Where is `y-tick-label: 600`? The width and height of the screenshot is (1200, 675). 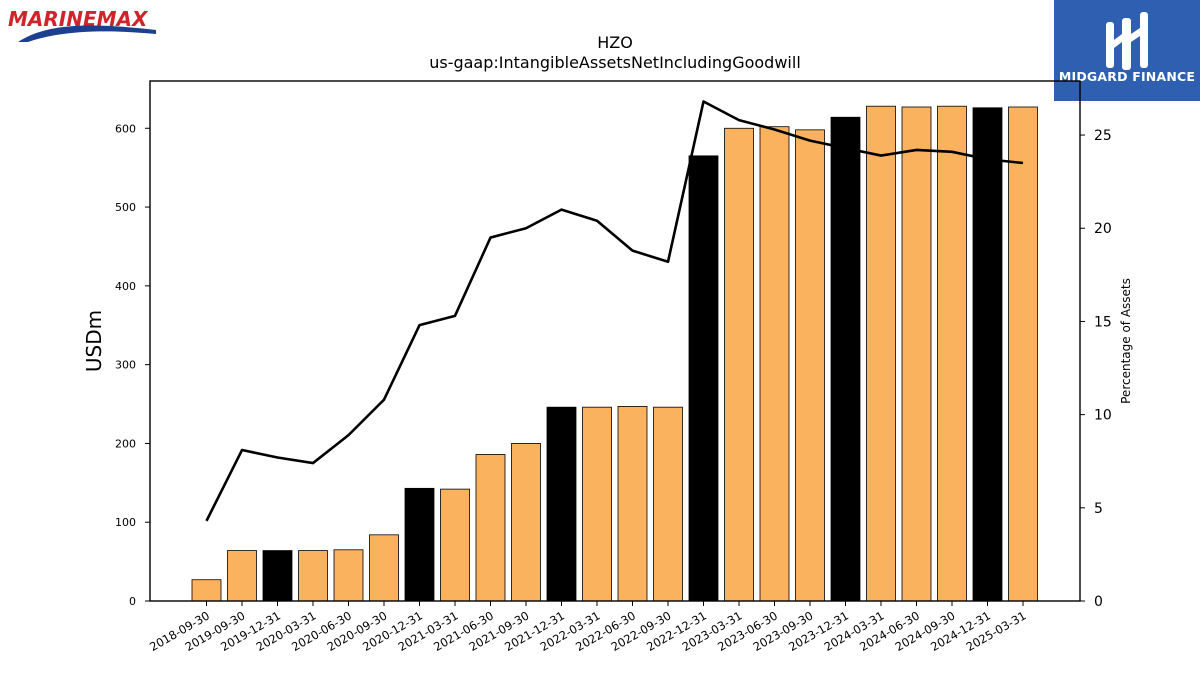
y-tick-label: 600 is located at coordinates (125, 128).